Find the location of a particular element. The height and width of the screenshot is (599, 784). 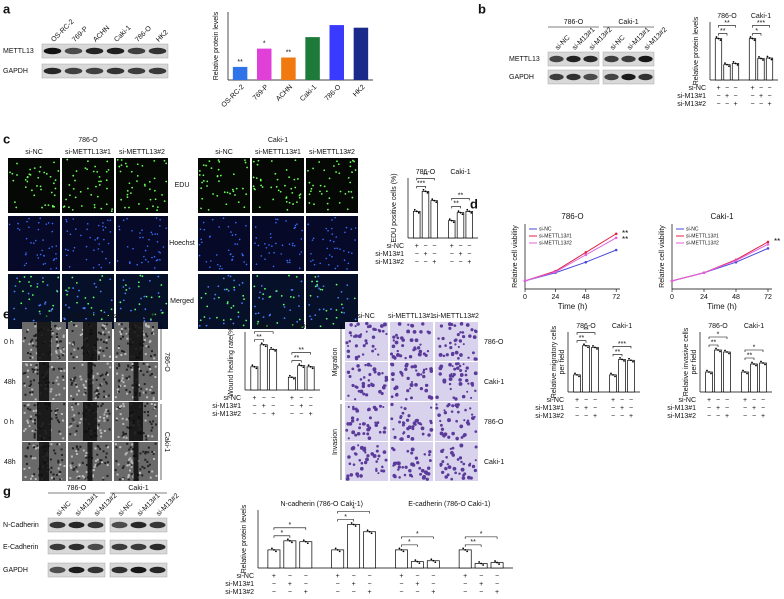

image-group-label: Caki-1 is located at coordinates (278, 140).